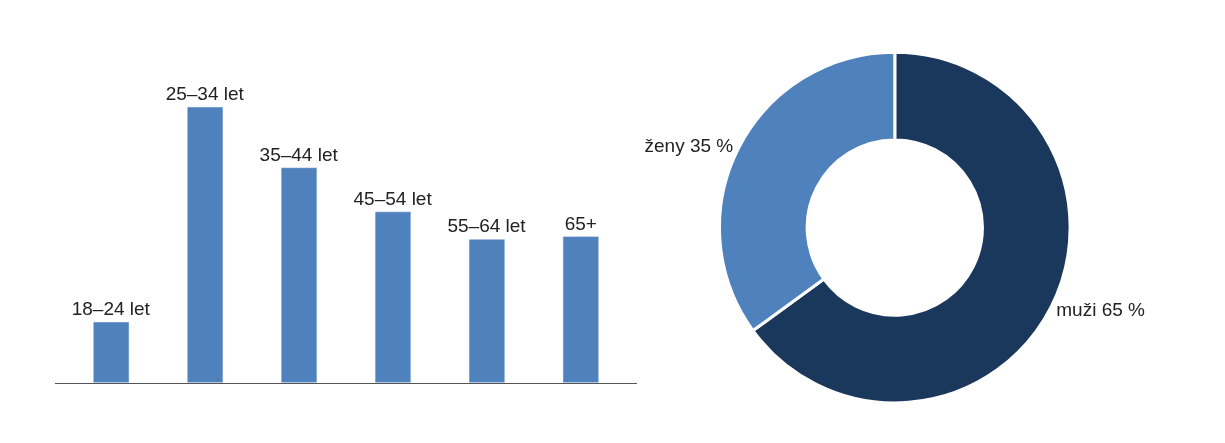  Describe the element at coordinates (204, 94) in the screenshot. I see `category-label: 25–34 let` at that location.